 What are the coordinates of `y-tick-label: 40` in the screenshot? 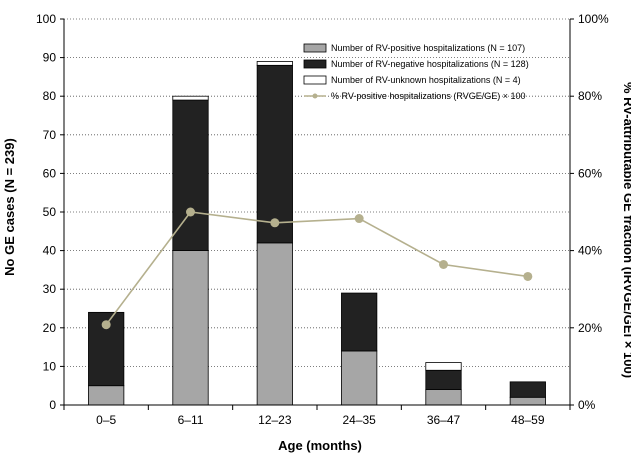 It's located at (50, 251).